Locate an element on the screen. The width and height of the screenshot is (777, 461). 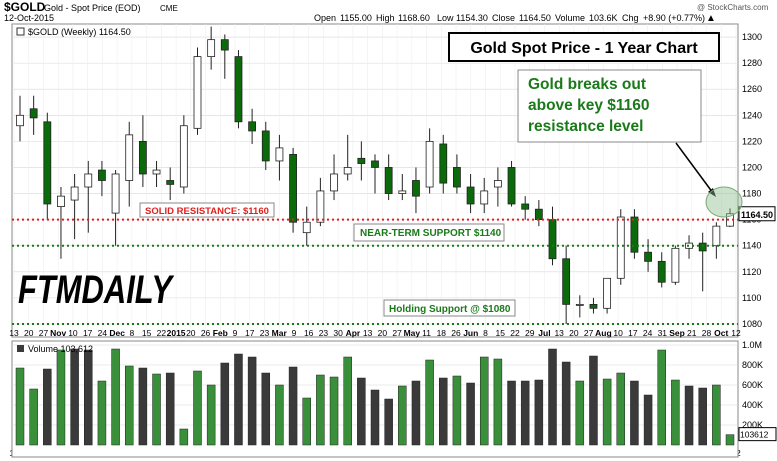
x-tick-label: 29 is located at coordinates (530, 333).